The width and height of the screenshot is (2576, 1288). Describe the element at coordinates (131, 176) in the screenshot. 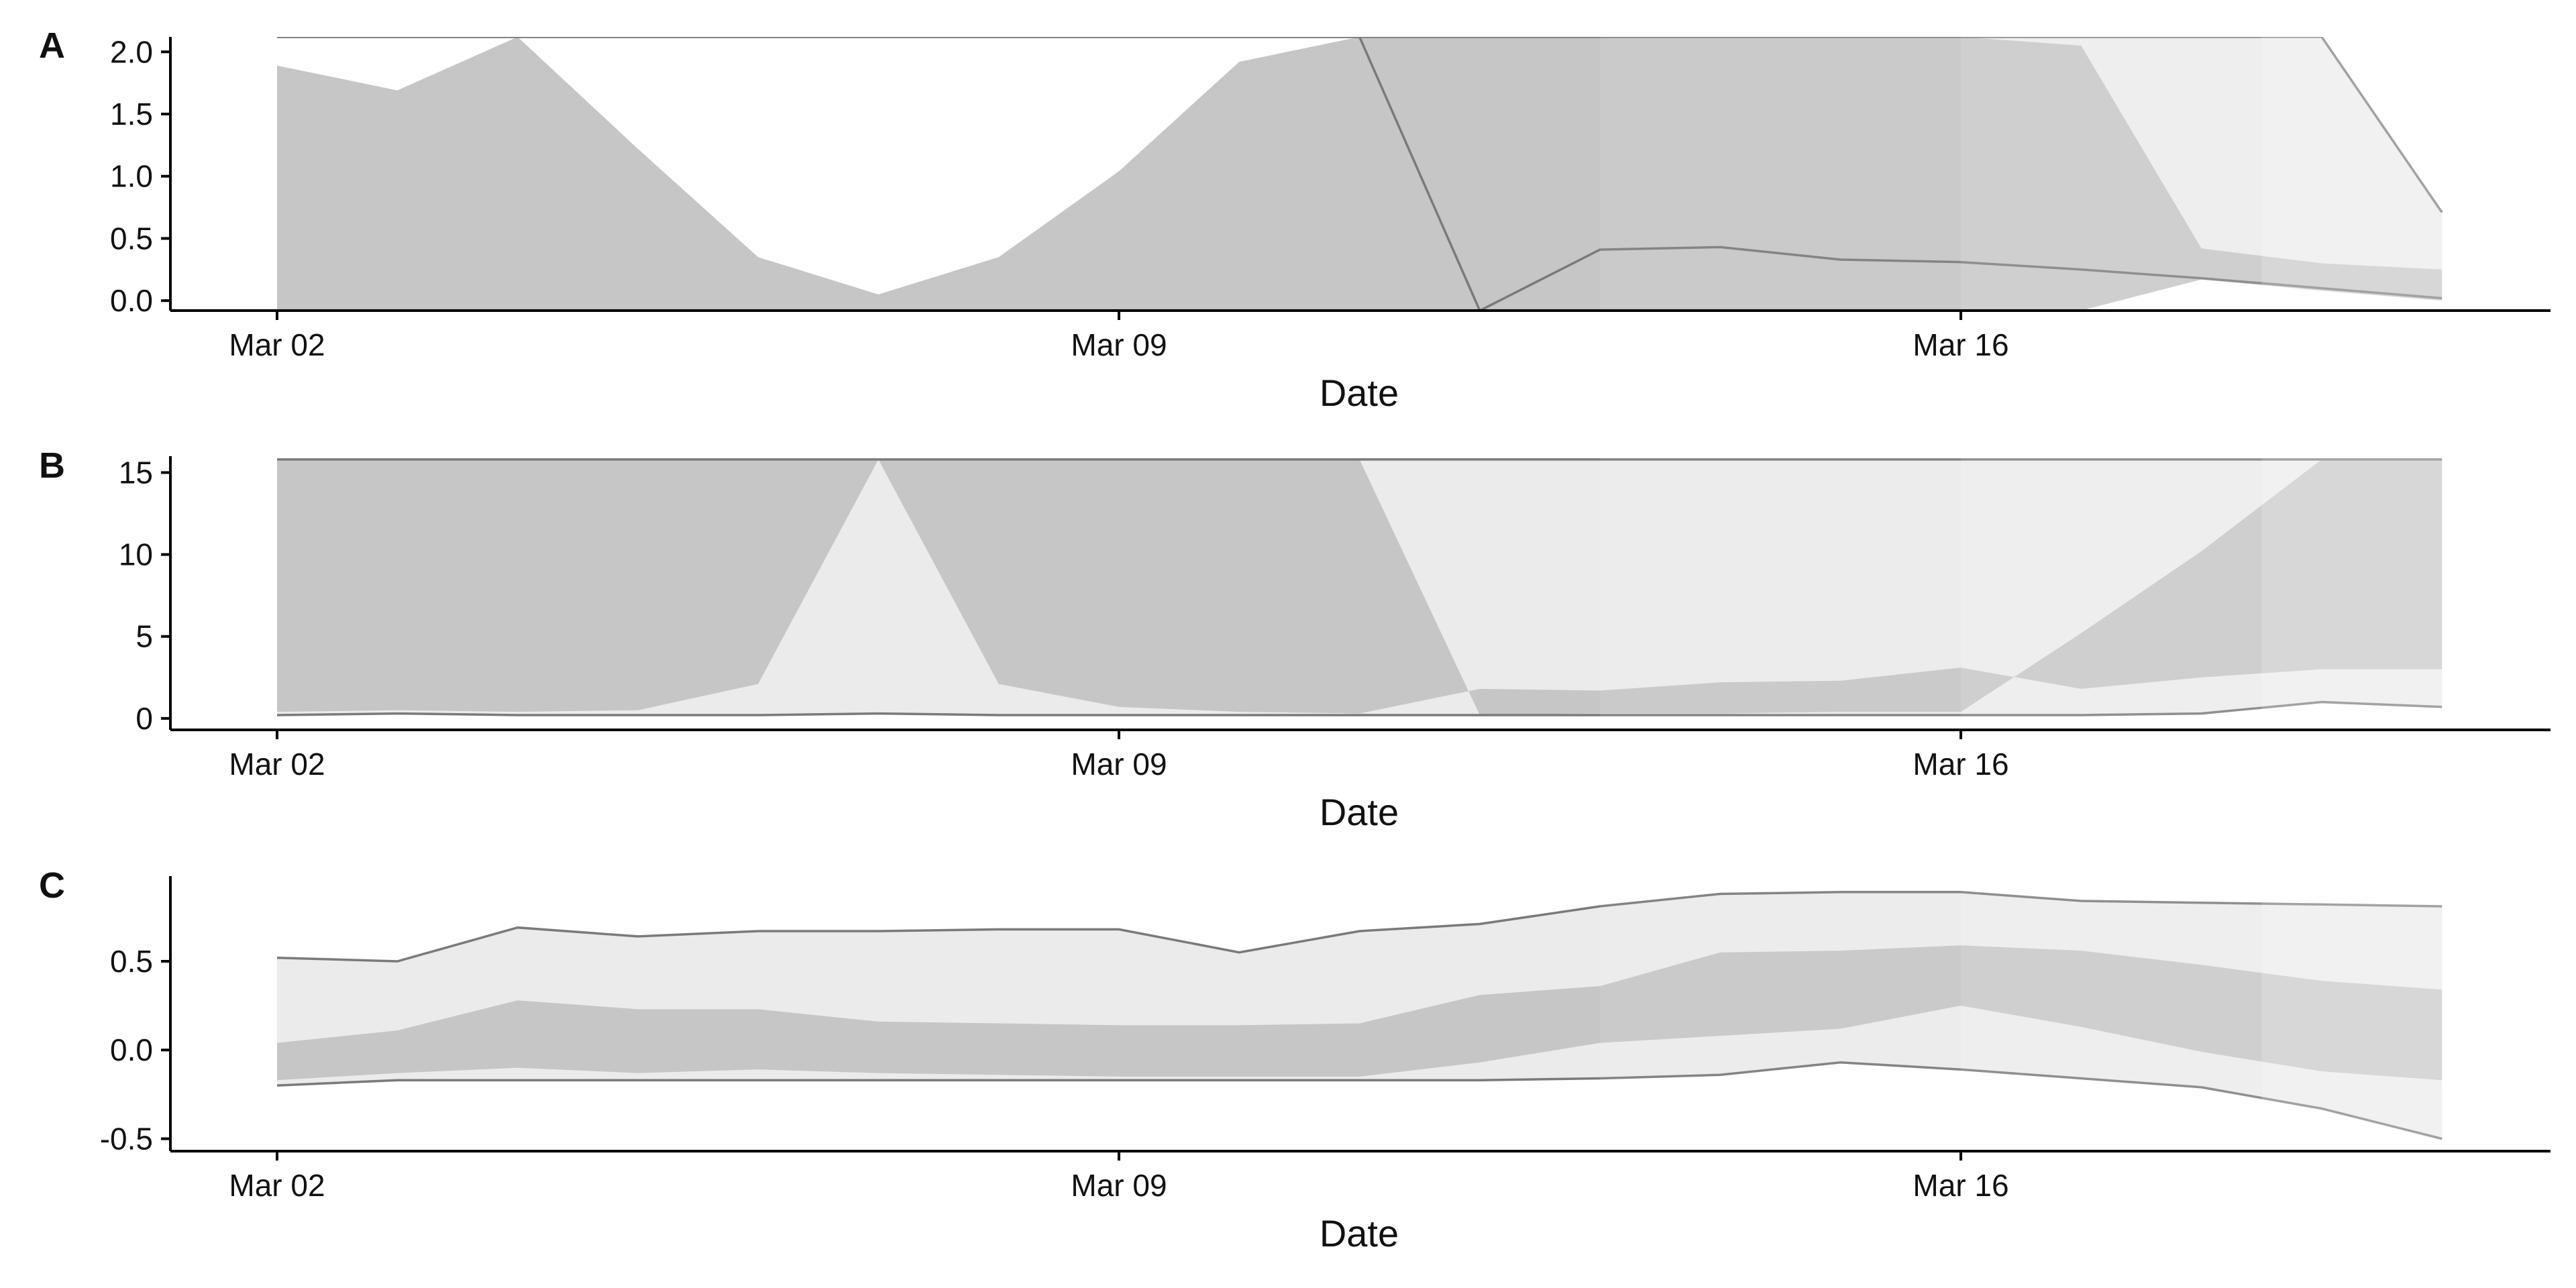

I see `y-tick-label-a: 1.0` at that location.